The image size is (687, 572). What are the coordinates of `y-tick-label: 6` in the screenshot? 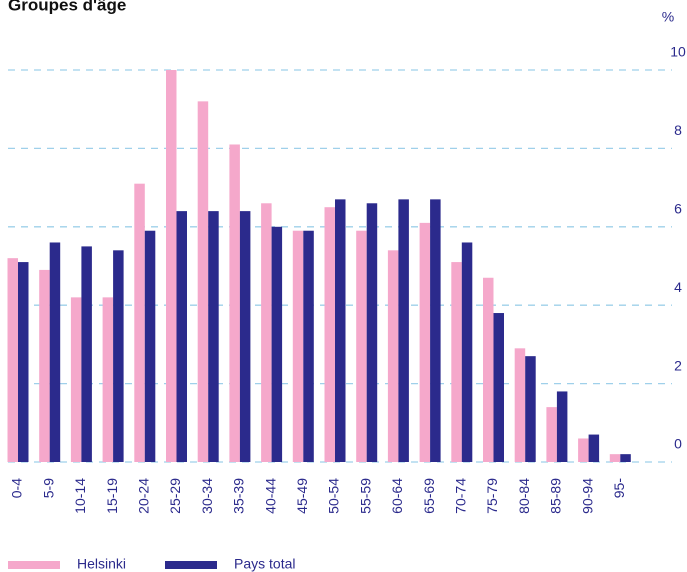 It's located at (678, 209).